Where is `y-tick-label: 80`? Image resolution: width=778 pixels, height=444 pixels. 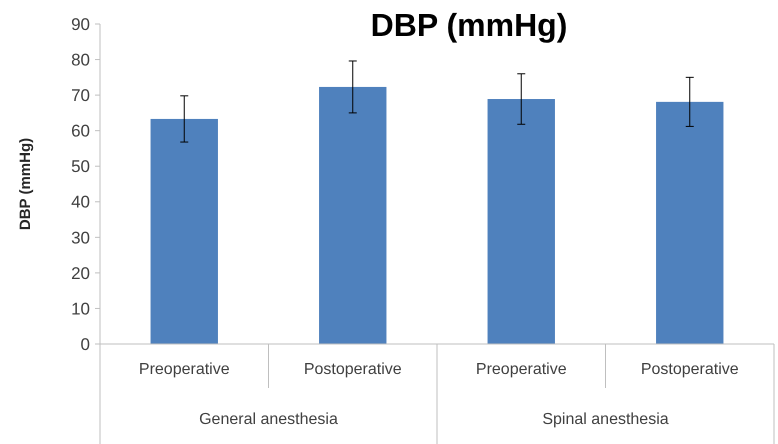 y-tick-label: 80 is located at coordinates (80, 60).